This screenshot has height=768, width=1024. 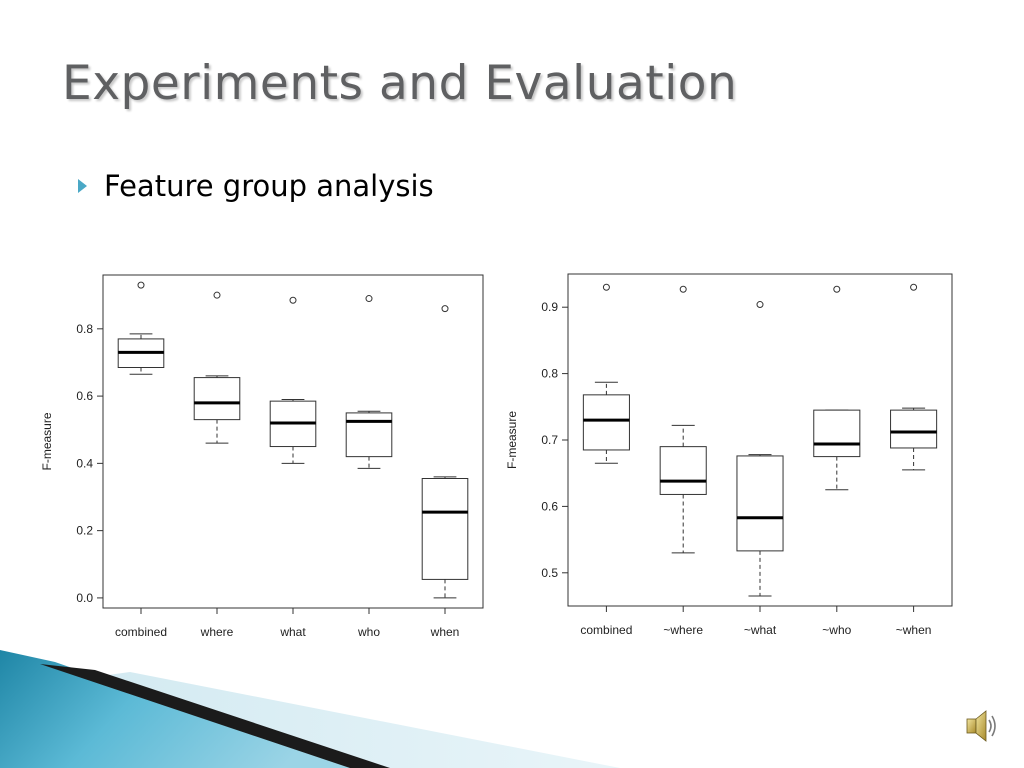 What do you see at coordinates (914, 630) in the screenshot?
I see `x-tick-label: ~when` at bounding box center [914, 630].